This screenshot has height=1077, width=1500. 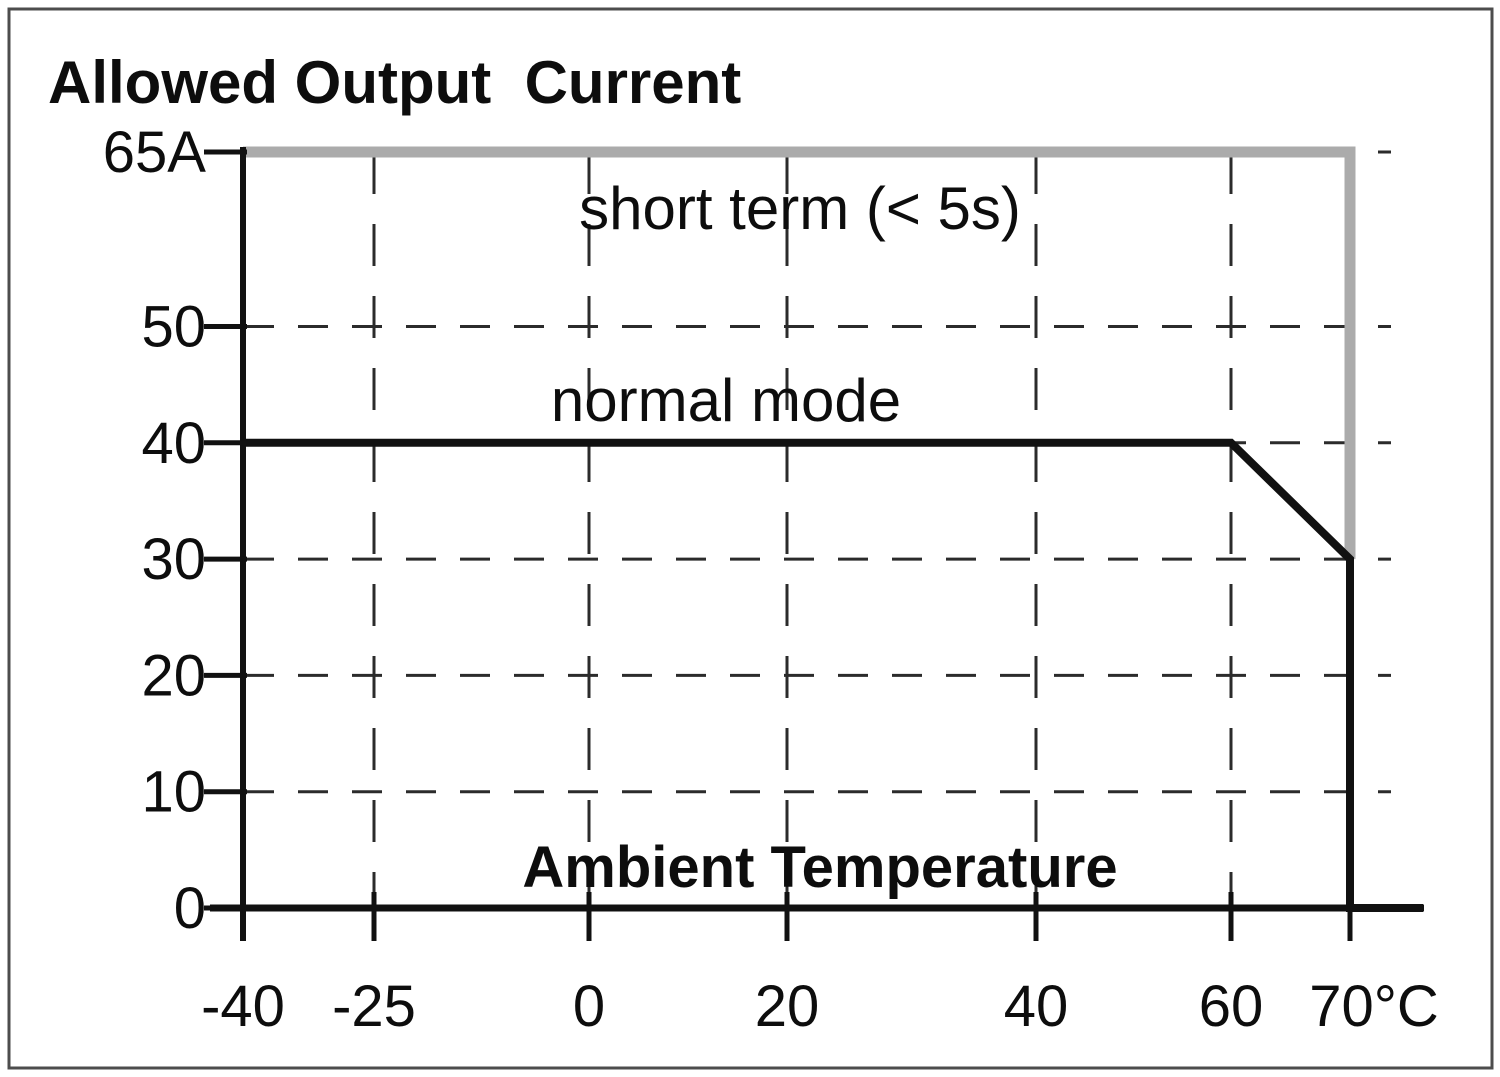 What do you see at coordinates (819, 867) in the screenshot?
I see `x-axis-label: Ambient Temperature` at bounding box center [819, 867].